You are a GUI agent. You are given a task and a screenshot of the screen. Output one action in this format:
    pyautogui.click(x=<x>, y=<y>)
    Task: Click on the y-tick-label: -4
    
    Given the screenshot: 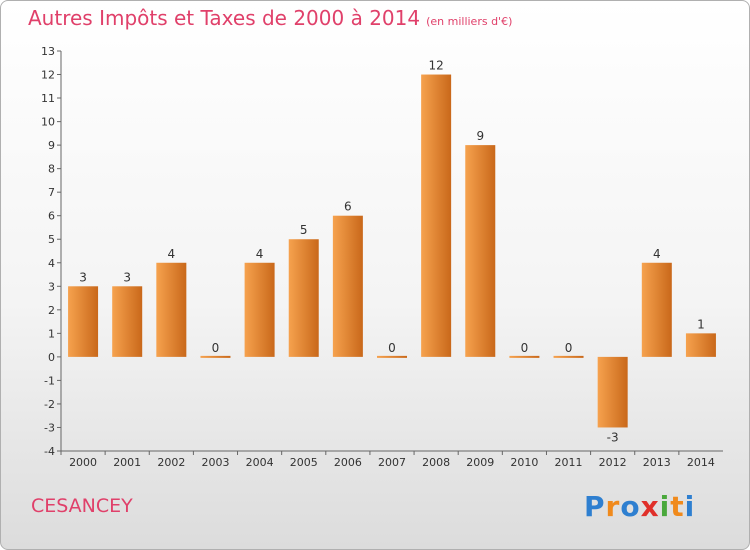 What is the action you would take?
    pyautogui.click(x=49, y=451)
    